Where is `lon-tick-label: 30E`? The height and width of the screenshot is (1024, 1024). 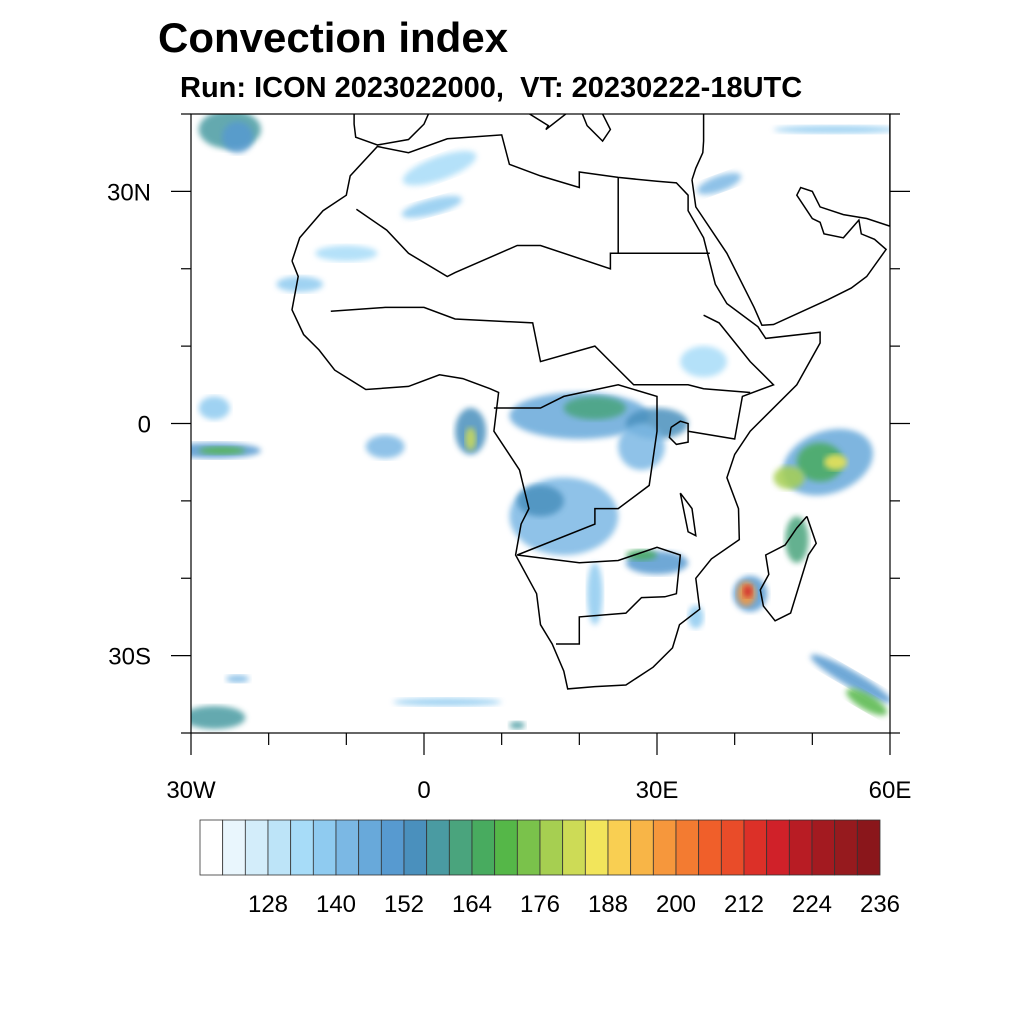
lon-tick-label: 30E is located at coordinates (657, 790).